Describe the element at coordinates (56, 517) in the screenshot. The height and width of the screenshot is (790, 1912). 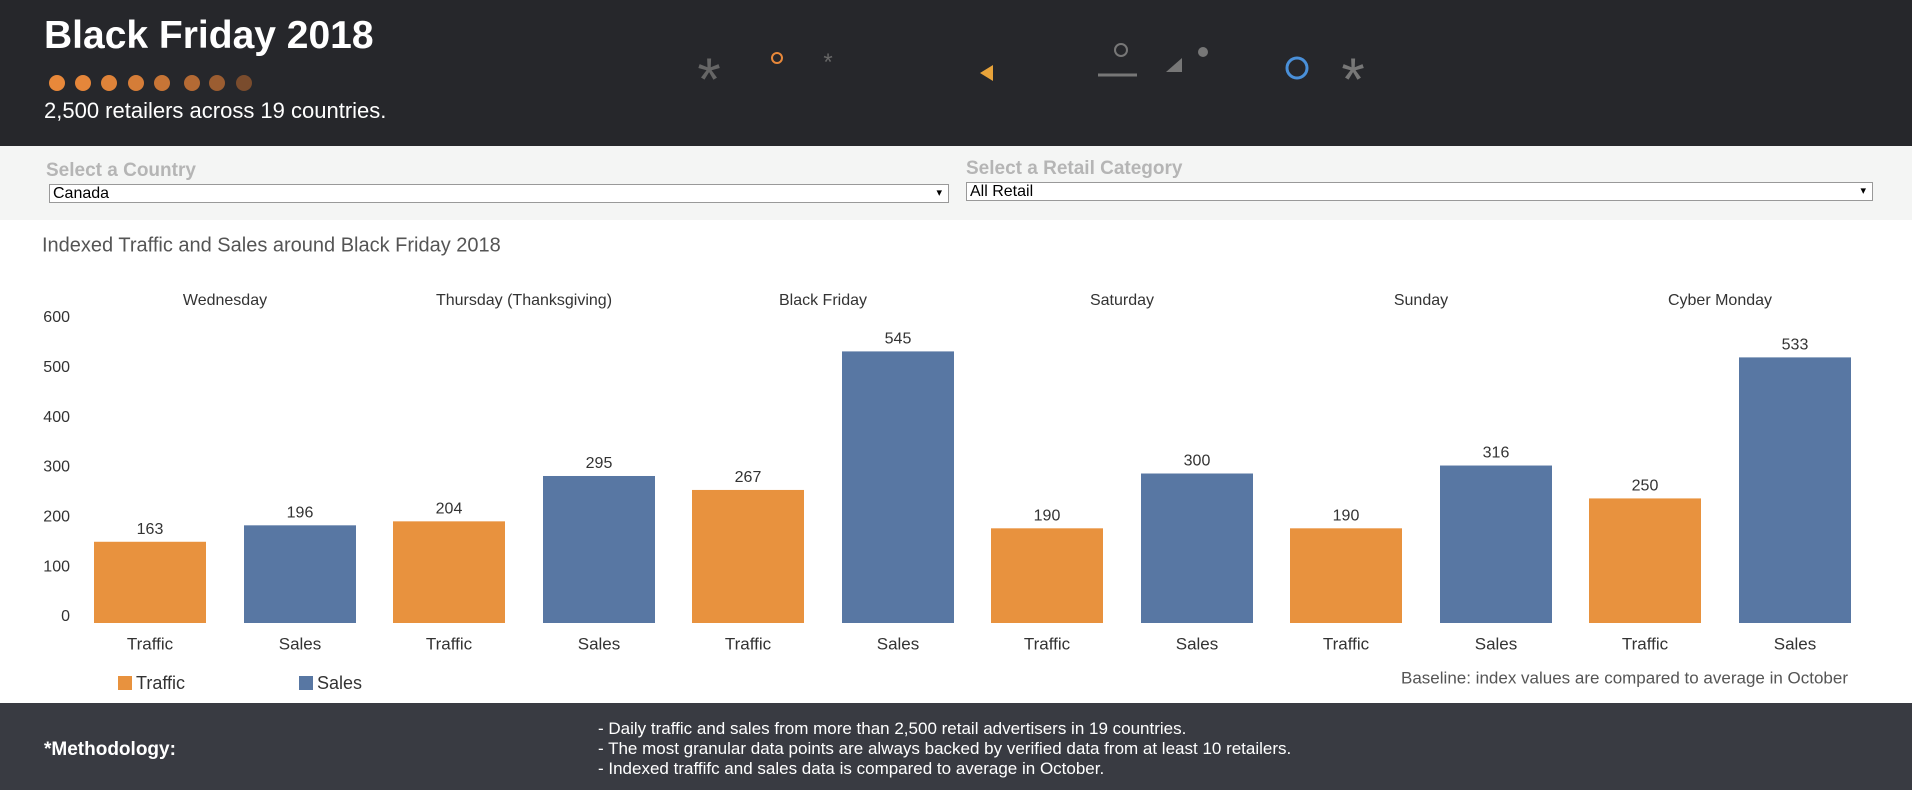
I see `y-tick-label: 200` at that location.